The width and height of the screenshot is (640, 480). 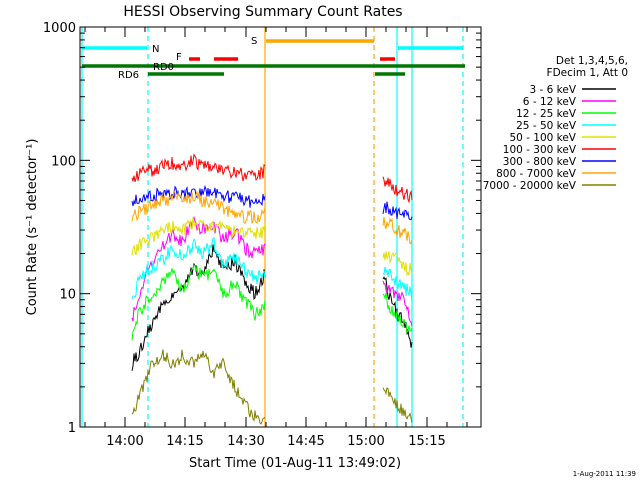 What do you see at coordinates (546, 126) in the screenshot?
I see `legend-entry-label: 25 - 50 keV` at bounding box center [546, 126].